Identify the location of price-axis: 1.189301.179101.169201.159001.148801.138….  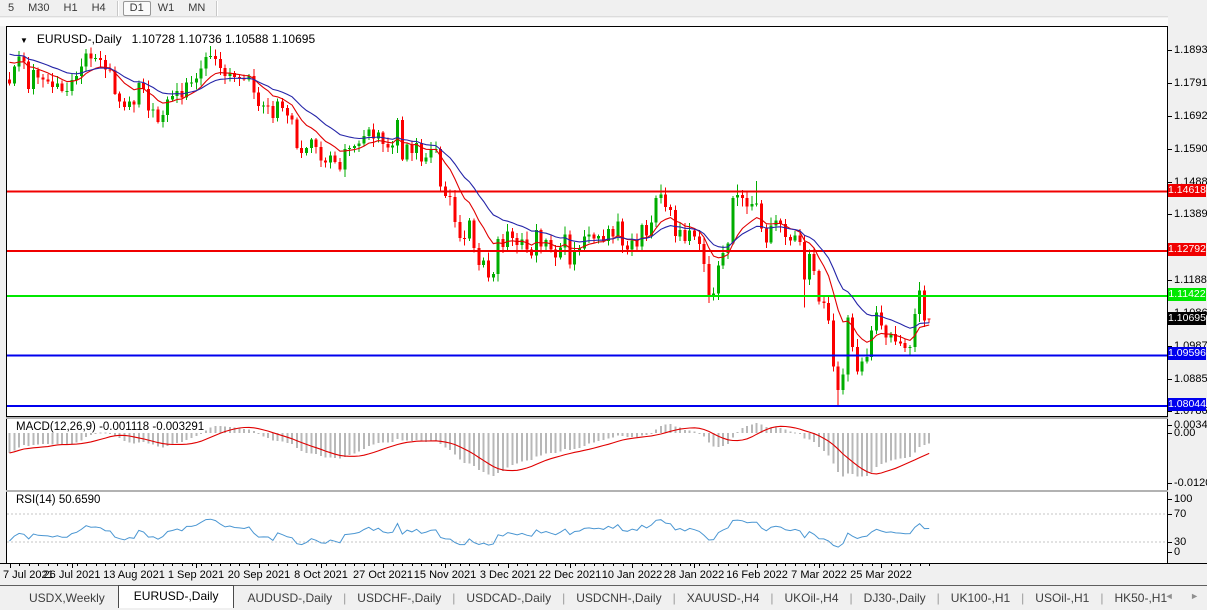
(1187, 281).